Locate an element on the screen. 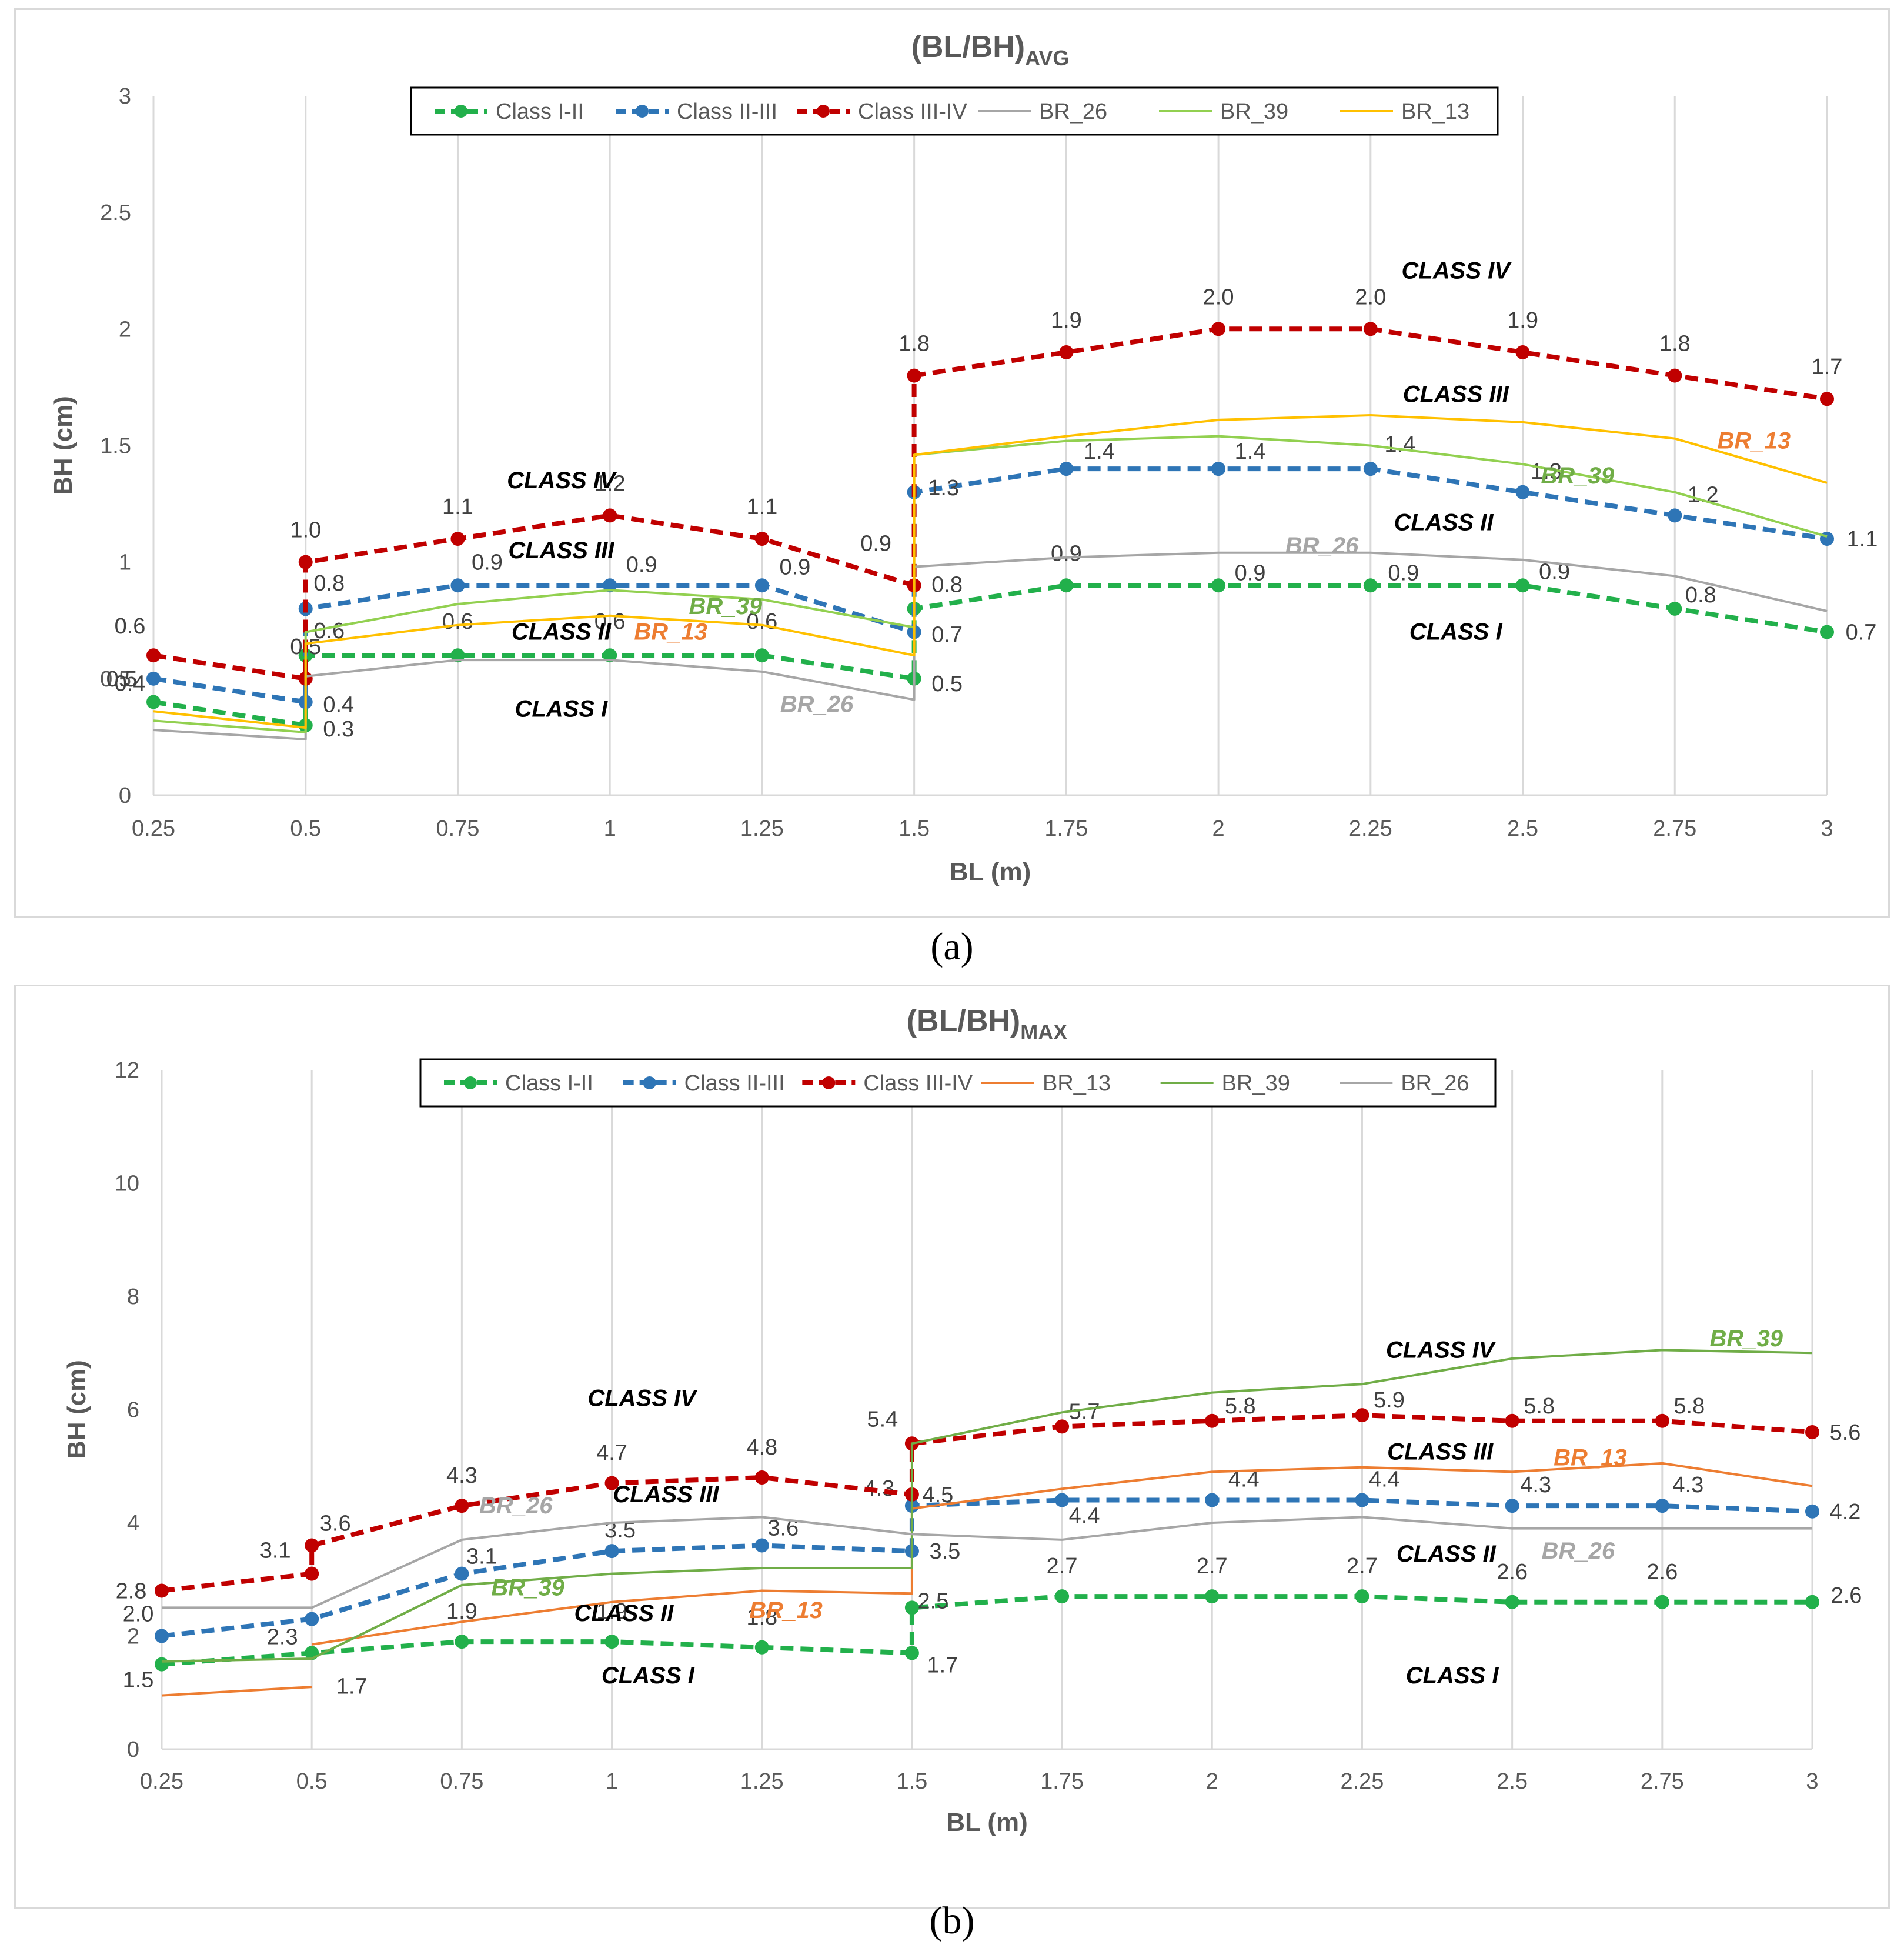 This screenshot has height=1948, width=1904. data-label: 1.8 is located at coordinates (762, 1617).